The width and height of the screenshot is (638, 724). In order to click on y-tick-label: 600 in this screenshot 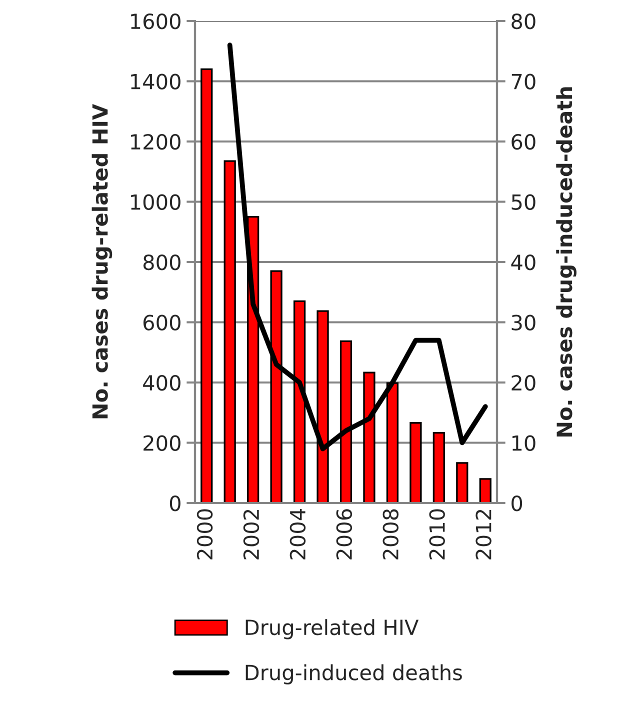, I will do `click(161, 322)`.